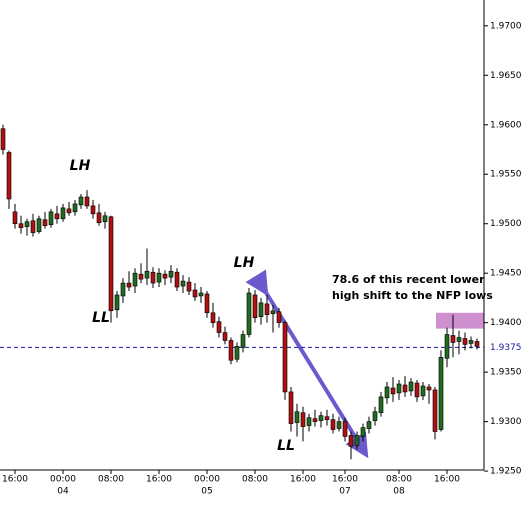 The image size is (529, 506). Describe the element at coordinates (506, 472) in the screenshot. I see `y-tick-label: 1.9250` at that location.